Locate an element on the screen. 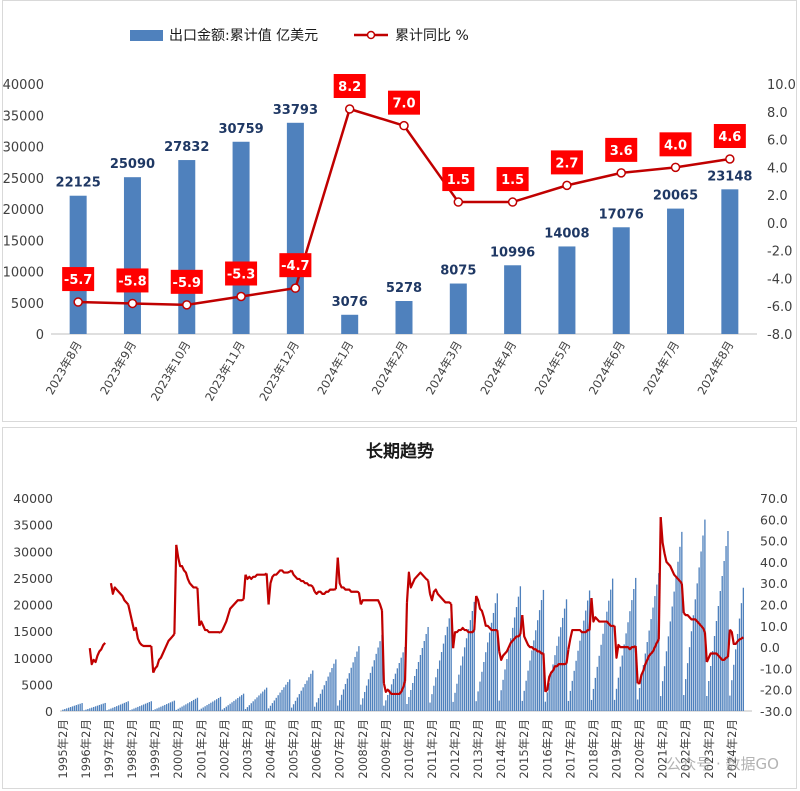 Image resolution: width=800 pixels, height=791 pixels. x-tick-label: 1995年2月 is located at coordinates (63, 749).